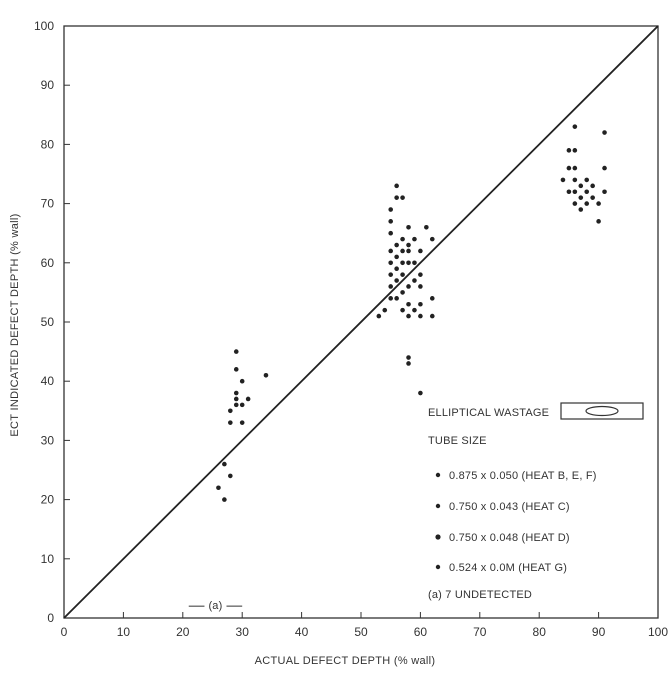  Describe the element at coordinates (480, 632) in the screenshot. I see `x-tick-label: 70` at that location.